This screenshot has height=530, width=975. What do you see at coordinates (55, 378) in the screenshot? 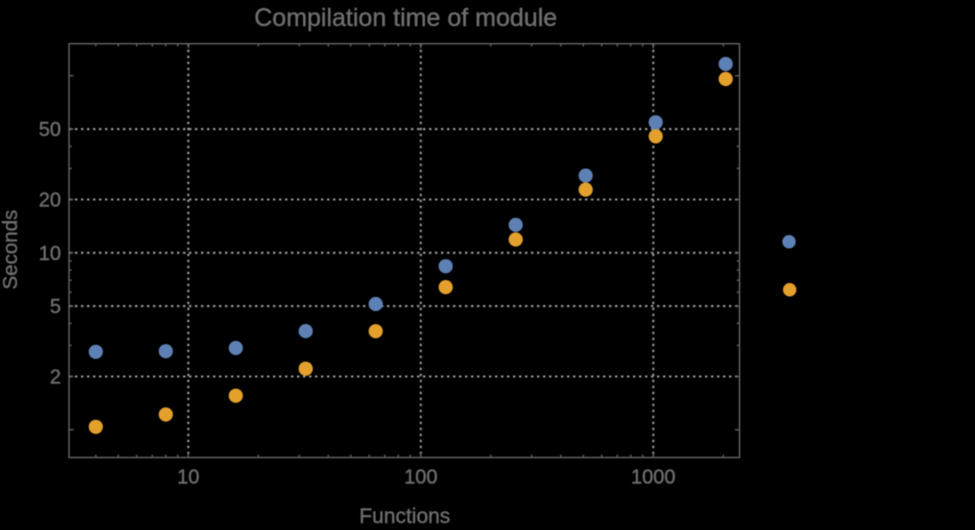
I see `svg-text: 2` at bounding box center [55, 378].